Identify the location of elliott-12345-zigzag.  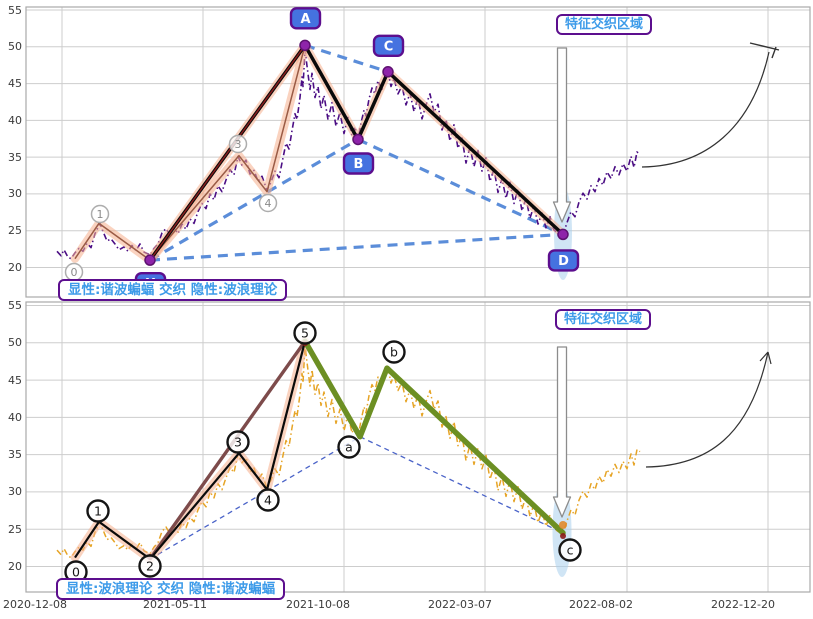
(190, 451).